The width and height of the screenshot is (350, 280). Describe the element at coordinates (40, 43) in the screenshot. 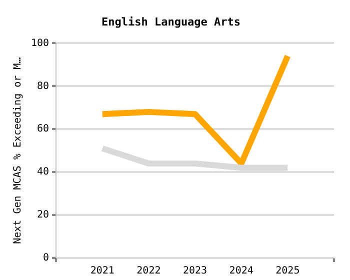

I see `y-tick-label: 100` at that location.